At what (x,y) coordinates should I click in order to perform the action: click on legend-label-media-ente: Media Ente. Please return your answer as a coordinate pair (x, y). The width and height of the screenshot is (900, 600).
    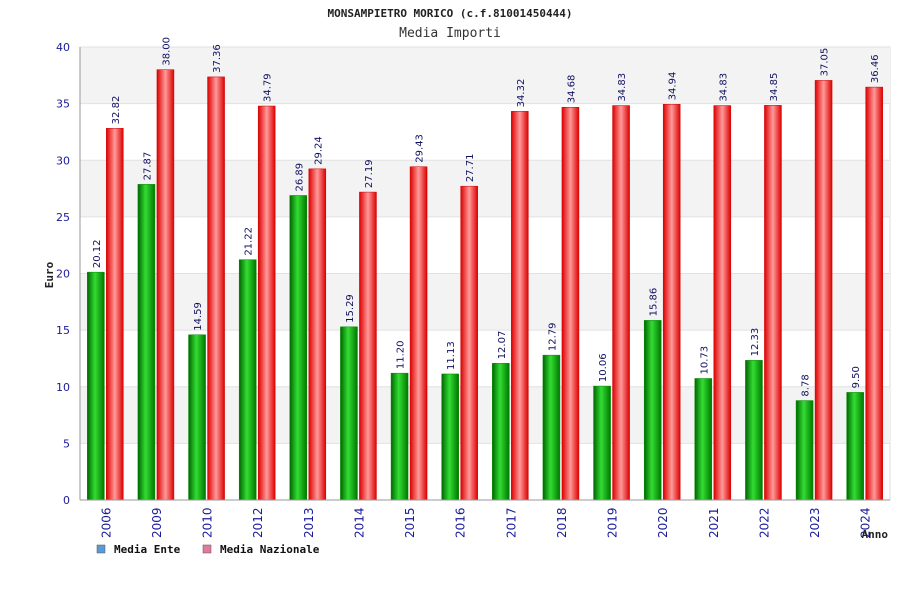
    Looking at the image, I should click on (147, 549).